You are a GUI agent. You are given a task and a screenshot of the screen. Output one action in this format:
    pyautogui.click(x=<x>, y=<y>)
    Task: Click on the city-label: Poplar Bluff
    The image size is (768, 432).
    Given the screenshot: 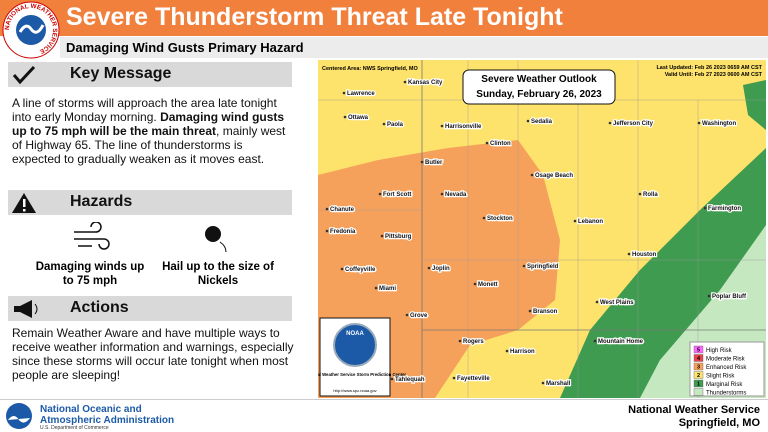 What is the action you would take?
    pyautogui.click(x=729, y=297)
    